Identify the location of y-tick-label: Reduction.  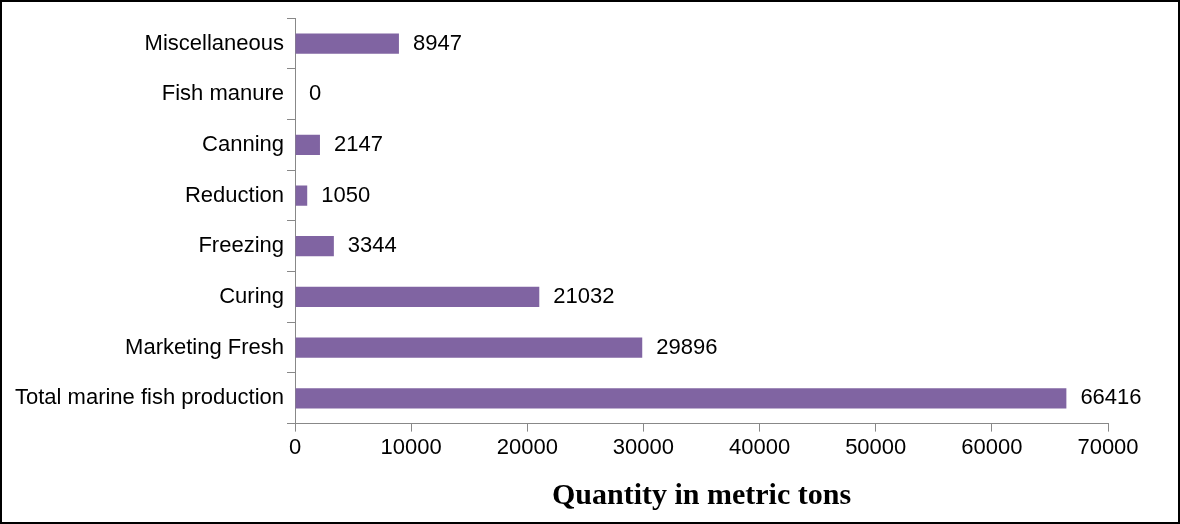
(234, 194).